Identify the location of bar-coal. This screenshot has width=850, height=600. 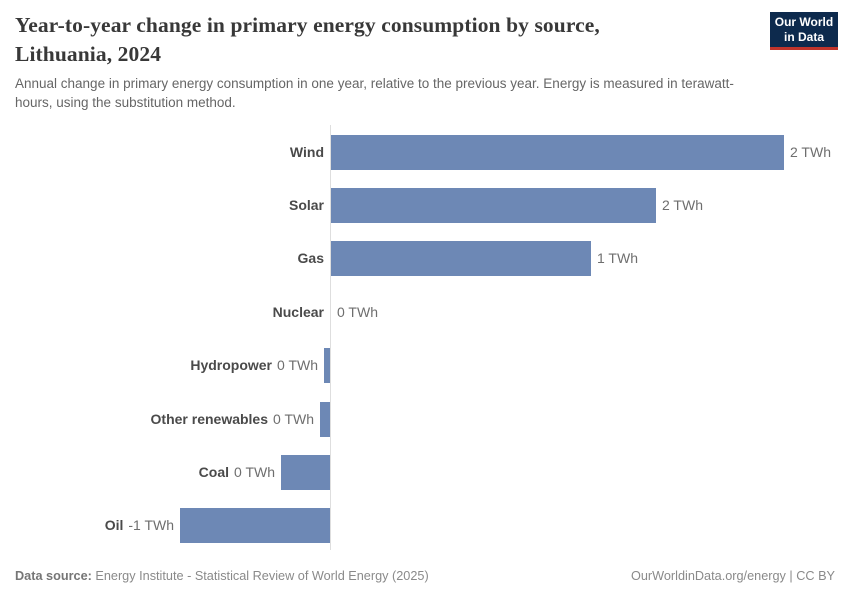
(305, 472).